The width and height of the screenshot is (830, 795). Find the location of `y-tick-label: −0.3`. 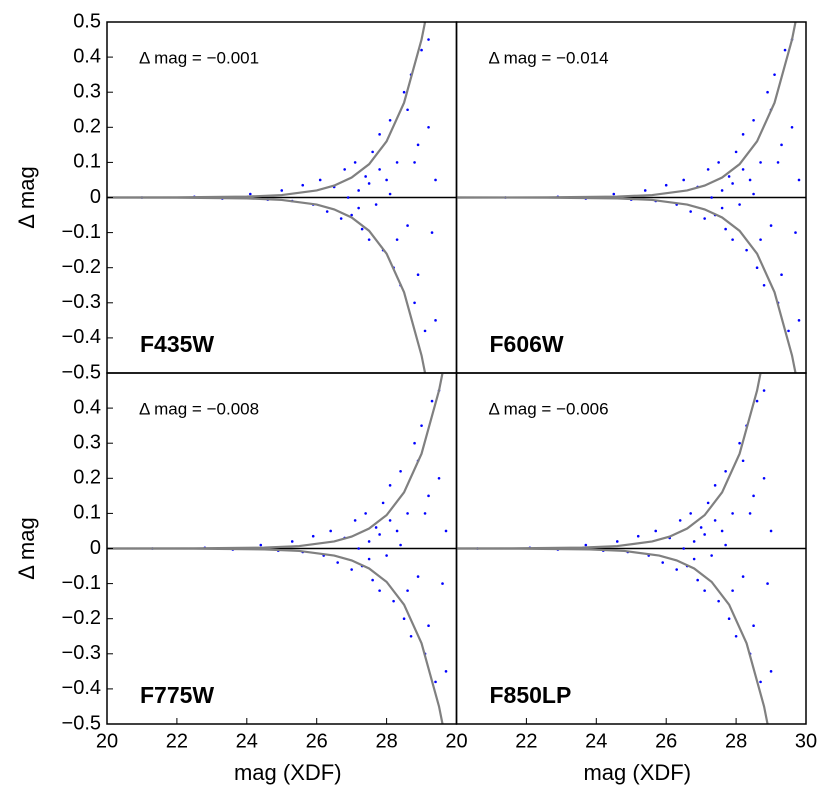

y-tick-label: −0.3 is located at coordinates (81, 653).